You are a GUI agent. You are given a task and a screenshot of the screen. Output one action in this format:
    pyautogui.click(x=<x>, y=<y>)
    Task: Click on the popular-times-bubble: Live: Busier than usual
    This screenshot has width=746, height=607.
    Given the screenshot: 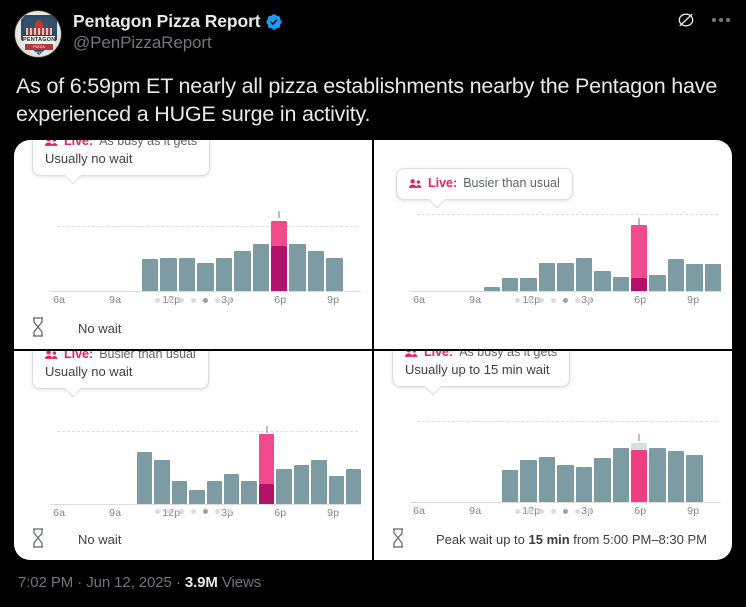 What is the action you would take?
    pyautogui.click(x=484, y=188)
    